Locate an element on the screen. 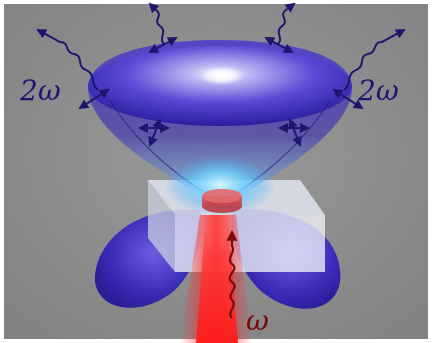 This screenshot has height=343, width=432. highlight-spot is located at coordinates (222, 76).